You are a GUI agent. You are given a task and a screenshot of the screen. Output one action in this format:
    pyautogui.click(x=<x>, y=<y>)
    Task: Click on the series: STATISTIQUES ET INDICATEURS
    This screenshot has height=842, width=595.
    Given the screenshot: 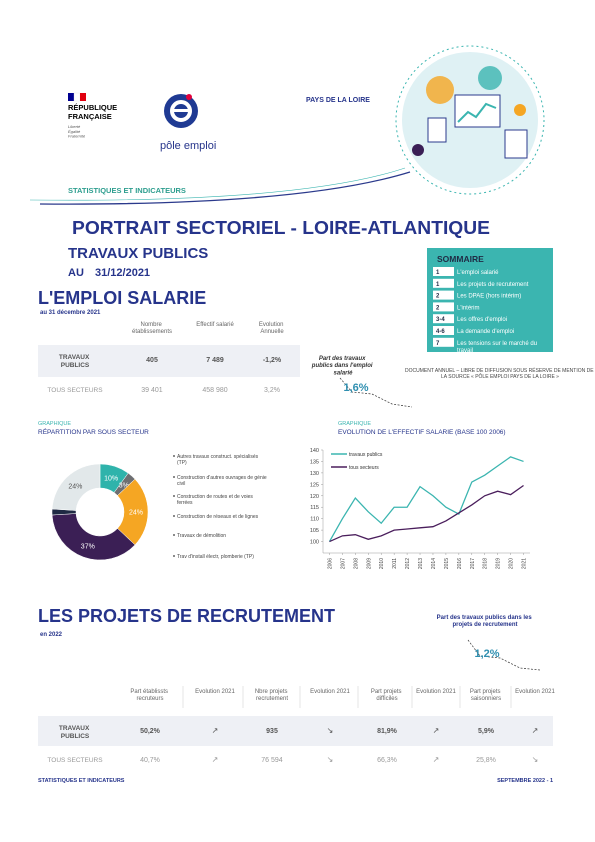 What is the action you would take?
    pyautogui.click(x=127, y=190)
    